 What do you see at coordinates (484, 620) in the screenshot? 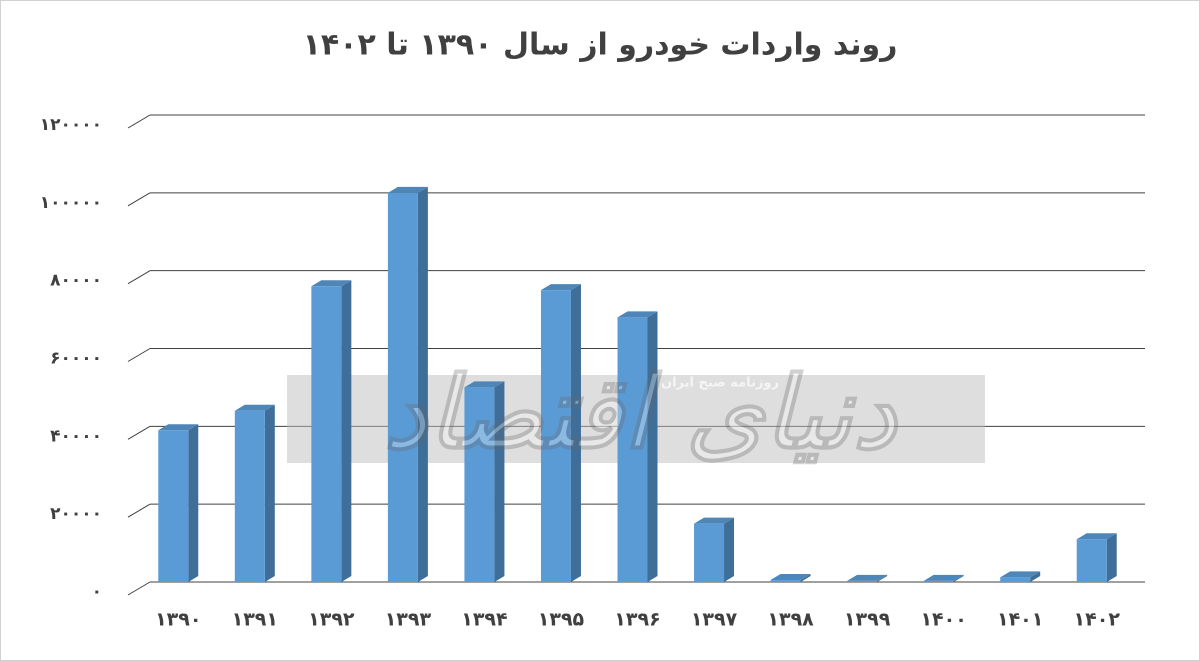
I see `x-tick-label: ۱۳۹۴` at bounding box center [484, 620].